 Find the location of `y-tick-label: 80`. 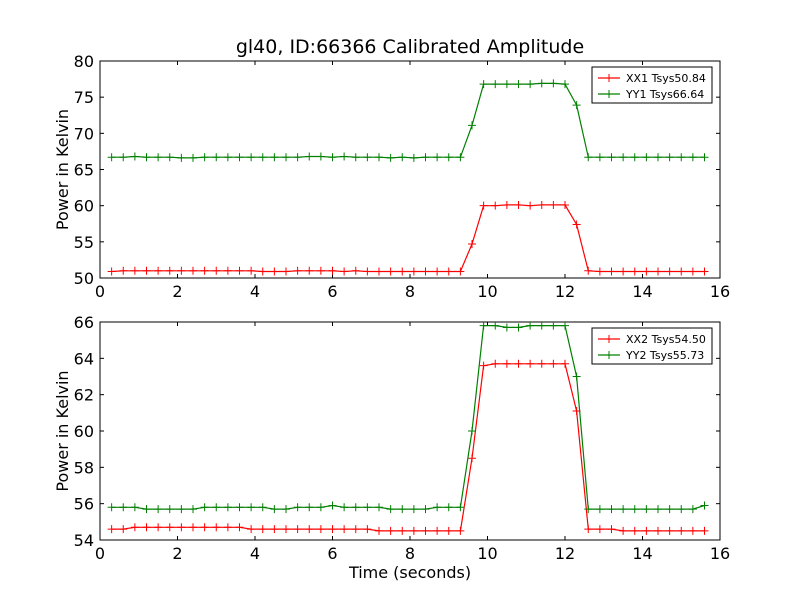

y-tick-label: 80 is located at coordinates (84, 61).